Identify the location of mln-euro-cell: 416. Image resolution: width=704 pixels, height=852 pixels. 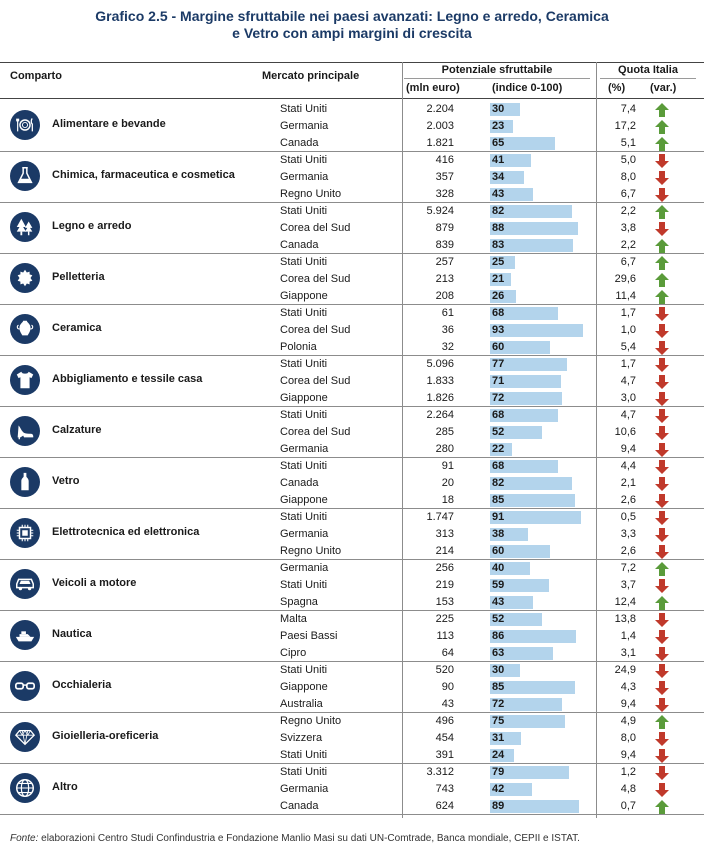
(444, 160).